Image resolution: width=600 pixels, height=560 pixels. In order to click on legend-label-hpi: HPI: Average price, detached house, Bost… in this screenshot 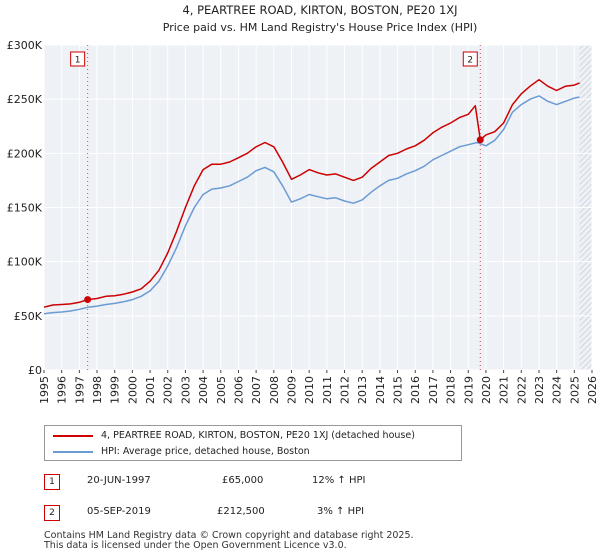, I will do `click(205, 451)`.